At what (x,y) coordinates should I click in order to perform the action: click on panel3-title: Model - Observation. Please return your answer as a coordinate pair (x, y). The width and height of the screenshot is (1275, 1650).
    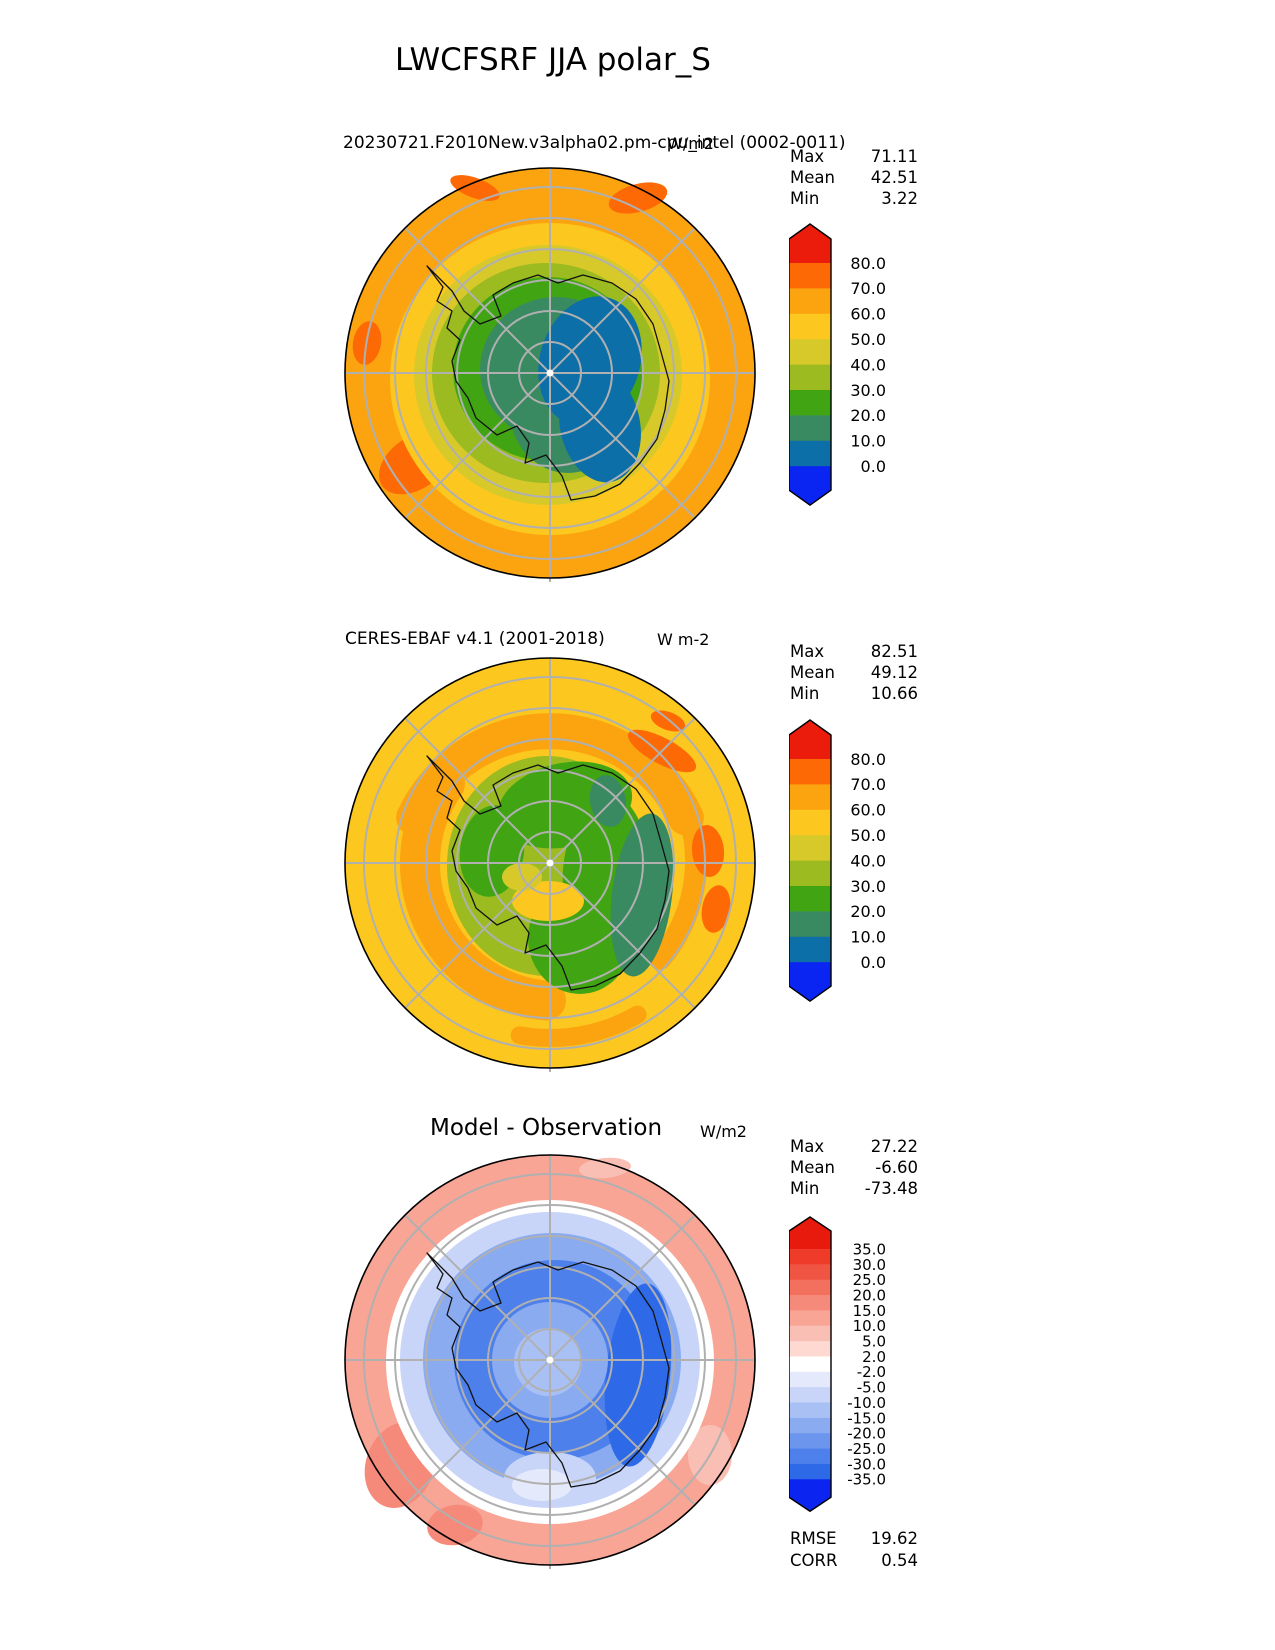
    Looking at the image, I should click on (546, 1128).